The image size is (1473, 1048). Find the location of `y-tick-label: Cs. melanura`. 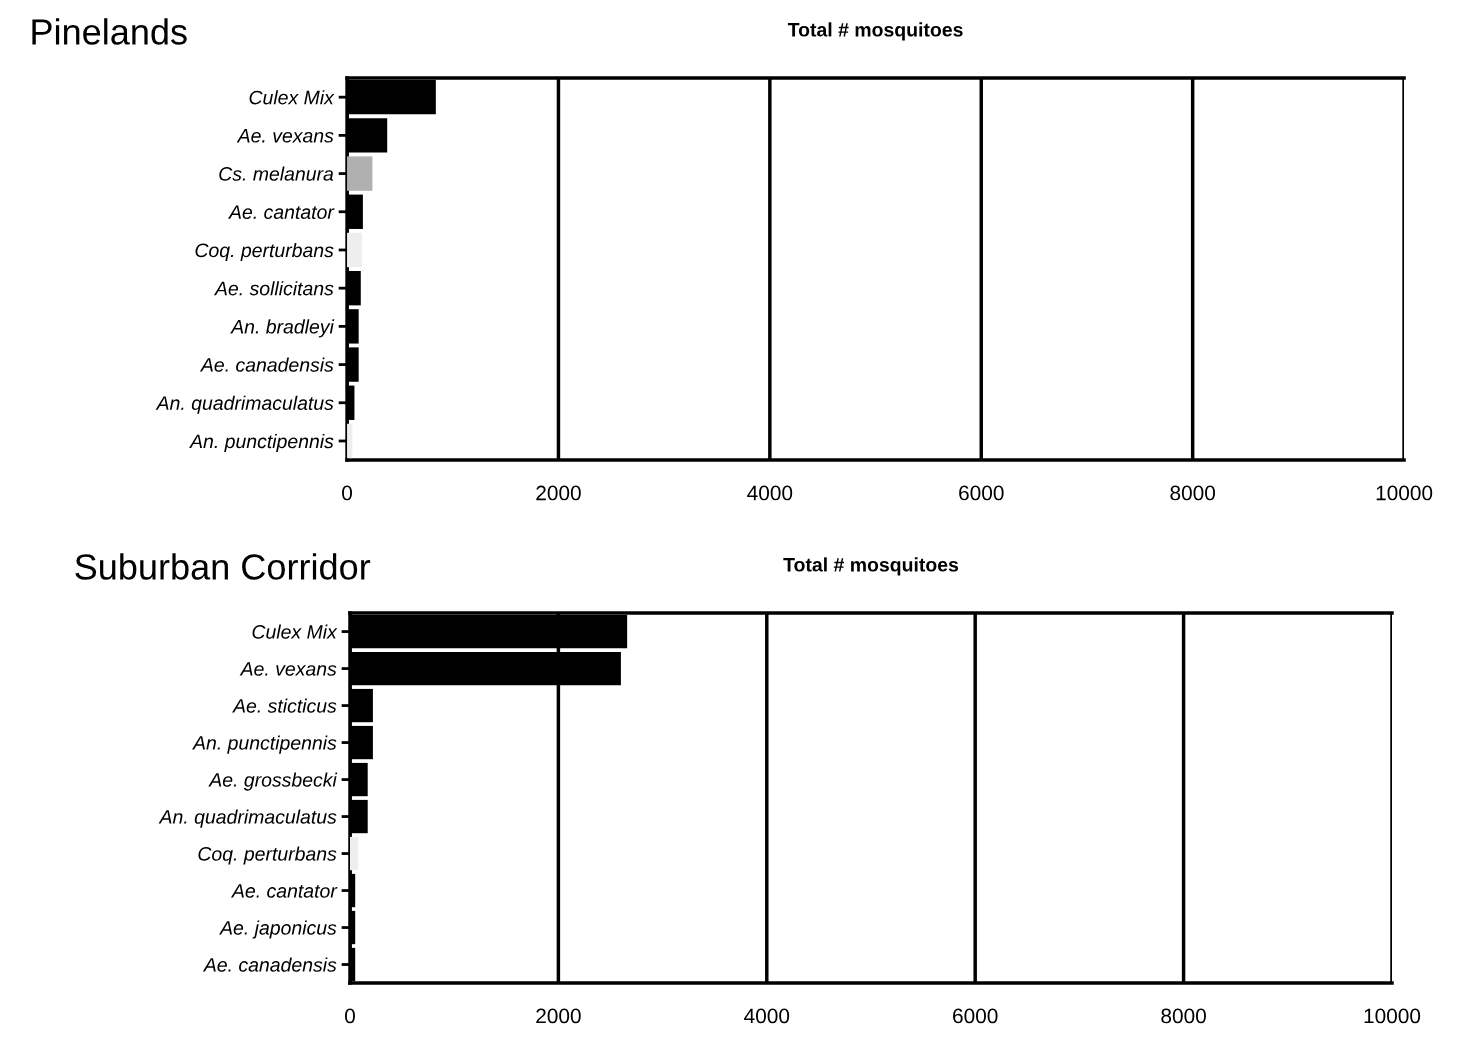

y-tick-label: Cs. melanura is located at coordinates (276, 173).